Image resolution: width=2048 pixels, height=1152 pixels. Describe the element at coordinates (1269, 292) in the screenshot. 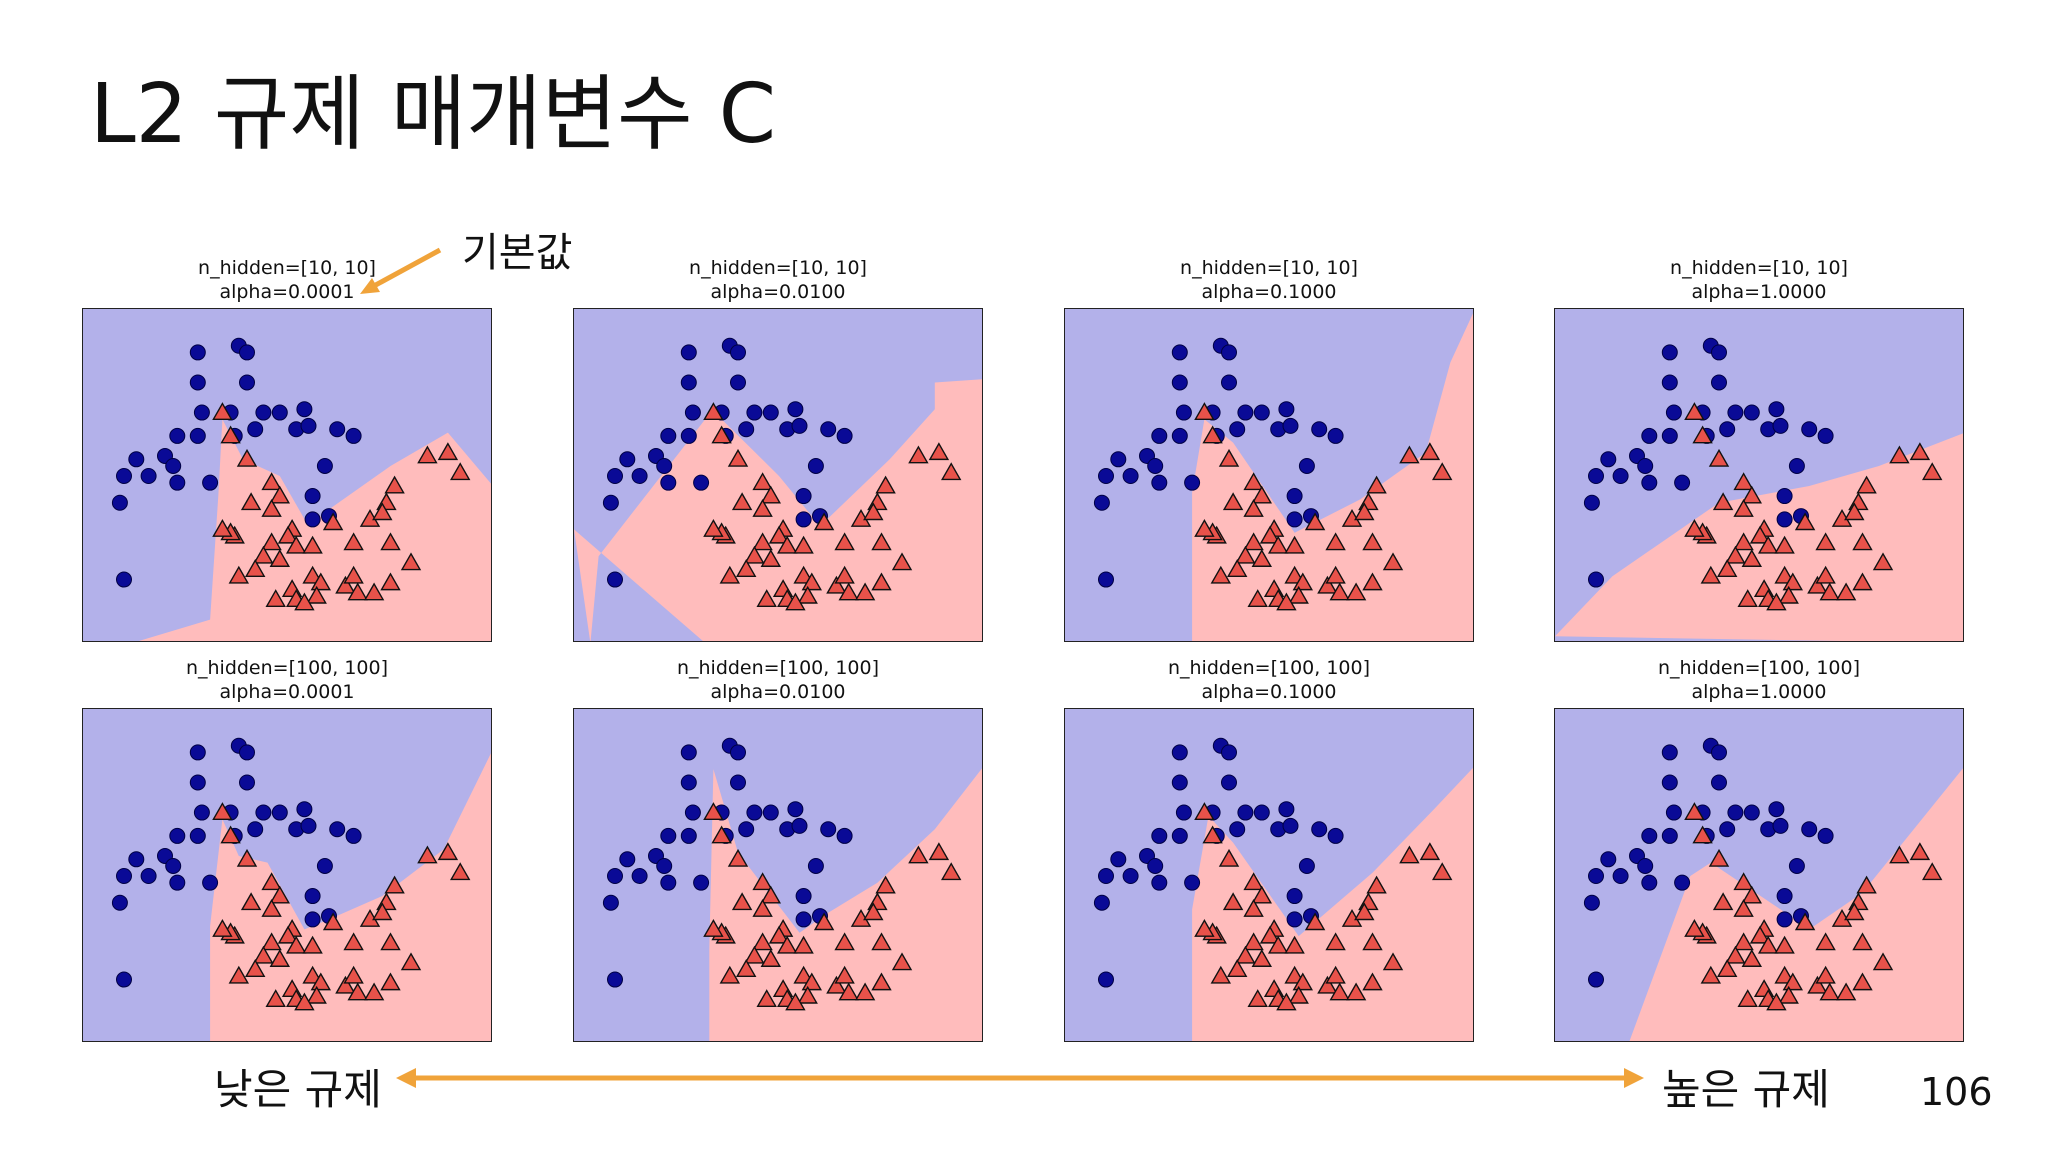

I see `panel-title-alpha: alpha=0.1000` at that location.